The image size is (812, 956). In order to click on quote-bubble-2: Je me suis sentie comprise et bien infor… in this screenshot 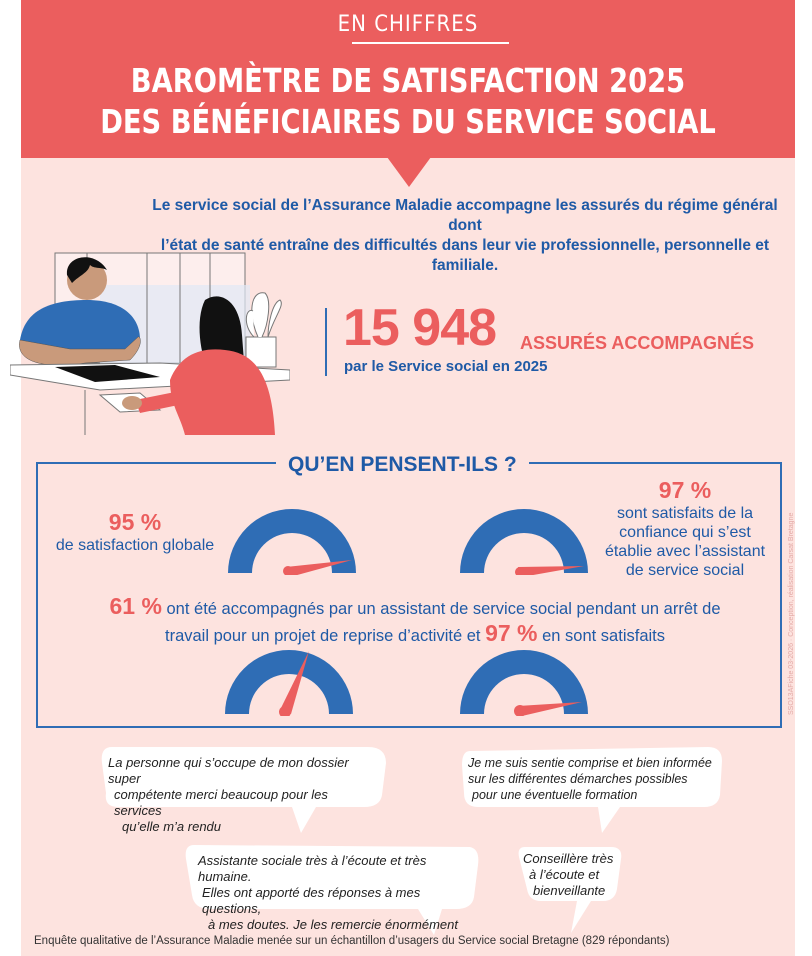, I will do `click(598, 790)`.